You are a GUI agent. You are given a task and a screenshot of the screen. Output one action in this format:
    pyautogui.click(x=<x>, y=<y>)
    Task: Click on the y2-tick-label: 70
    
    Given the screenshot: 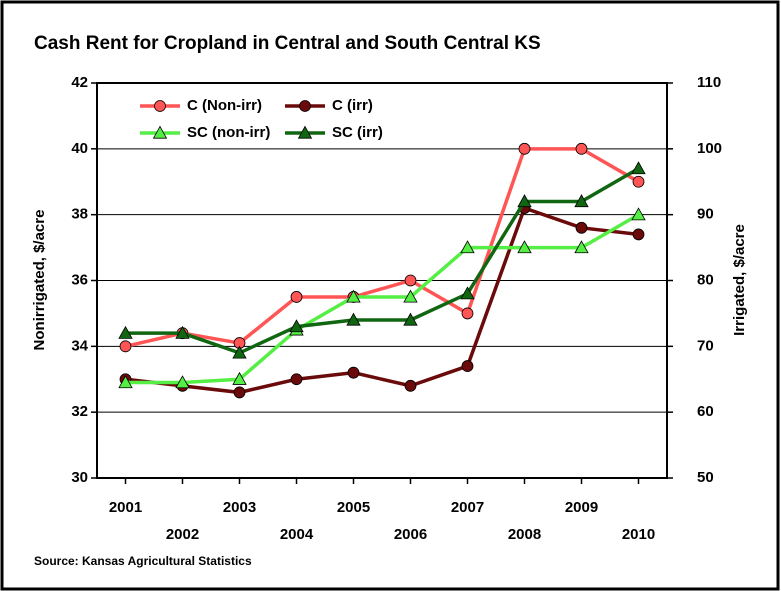 What is the action you would take?
    pyautogui.click(x=705, y=345)
    